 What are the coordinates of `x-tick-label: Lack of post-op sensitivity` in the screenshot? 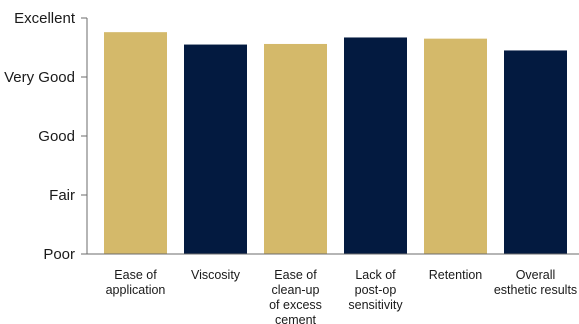 It's located at (375, 290).